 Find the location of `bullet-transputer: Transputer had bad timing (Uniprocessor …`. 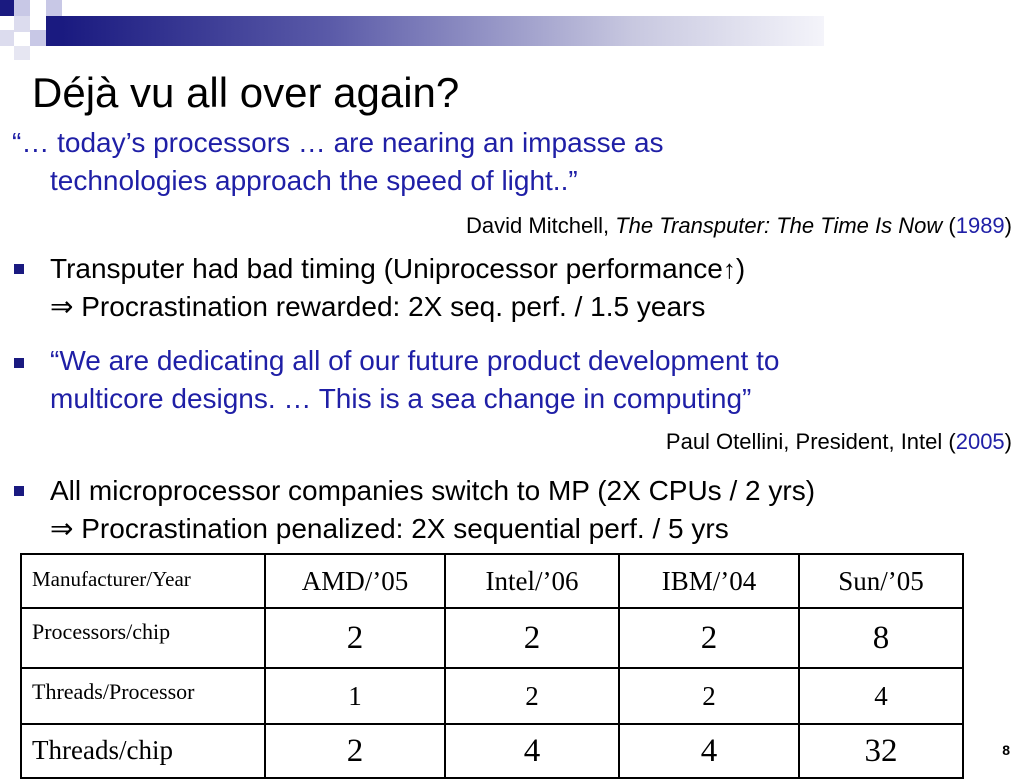

bullet-transputer: Transputer had bad timing (Uniprocessor … is located at coordinates (514, 288).